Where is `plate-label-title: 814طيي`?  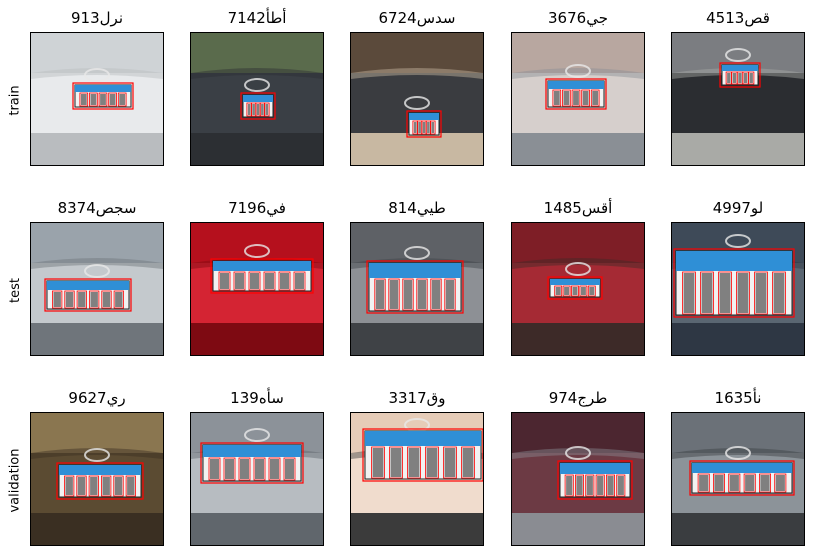
plate-label-title: 814طيي is located at coordinates (417, 208).